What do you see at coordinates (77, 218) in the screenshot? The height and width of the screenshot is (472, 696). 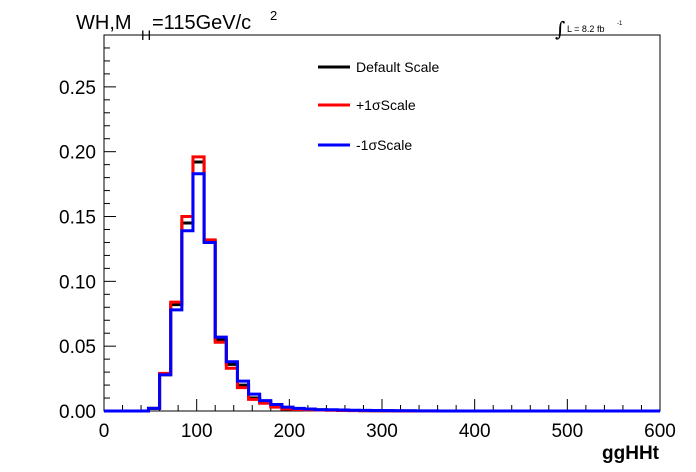 I see `y-tick-label: 0.15` at bounding box center [77, 218].